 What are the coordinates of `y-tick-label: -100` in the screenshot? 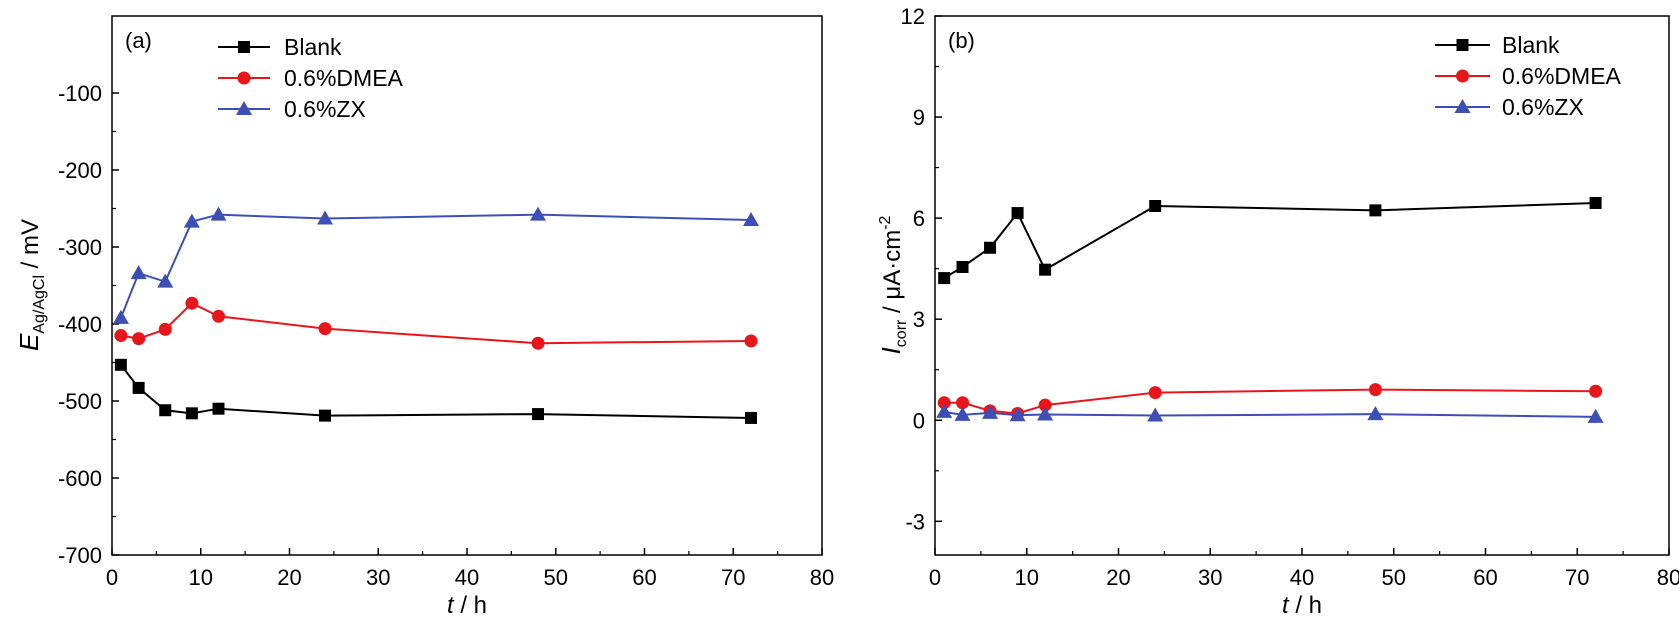 It's located at (80, 93).